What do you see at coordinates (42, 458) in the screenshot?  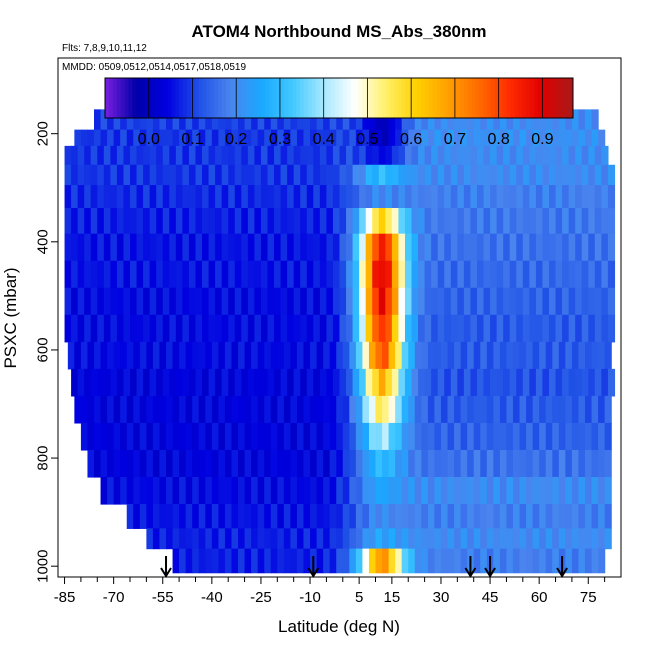 I see `y-tick-label: 800` at bounding box center [42, 458].